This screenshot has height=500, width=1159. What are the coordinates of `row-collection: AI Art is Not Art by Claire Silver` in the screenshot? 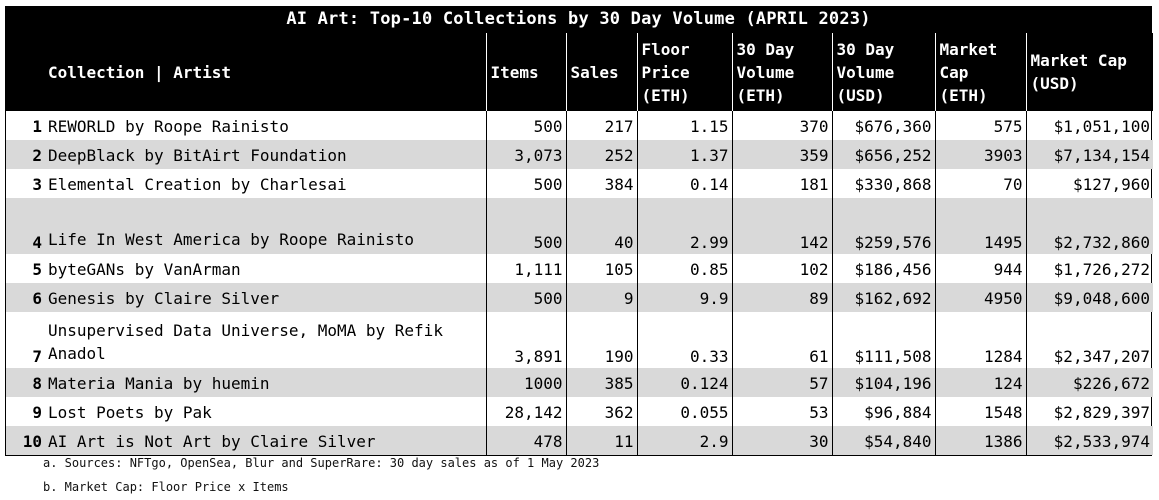 It's located at (265, 440).